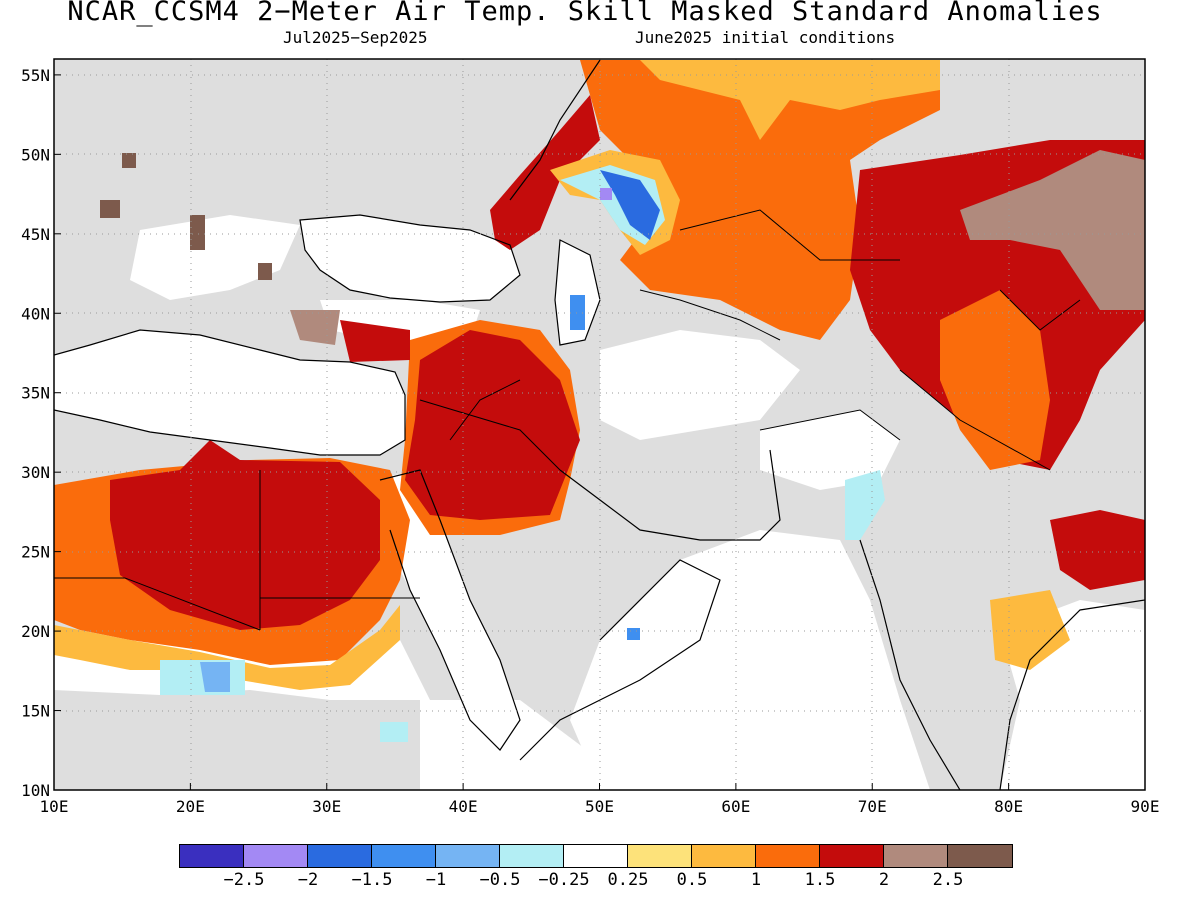  Describe the element at coordinates (35, 711) in the screenshot. I see `lat-tick-label: 15N` at that location.